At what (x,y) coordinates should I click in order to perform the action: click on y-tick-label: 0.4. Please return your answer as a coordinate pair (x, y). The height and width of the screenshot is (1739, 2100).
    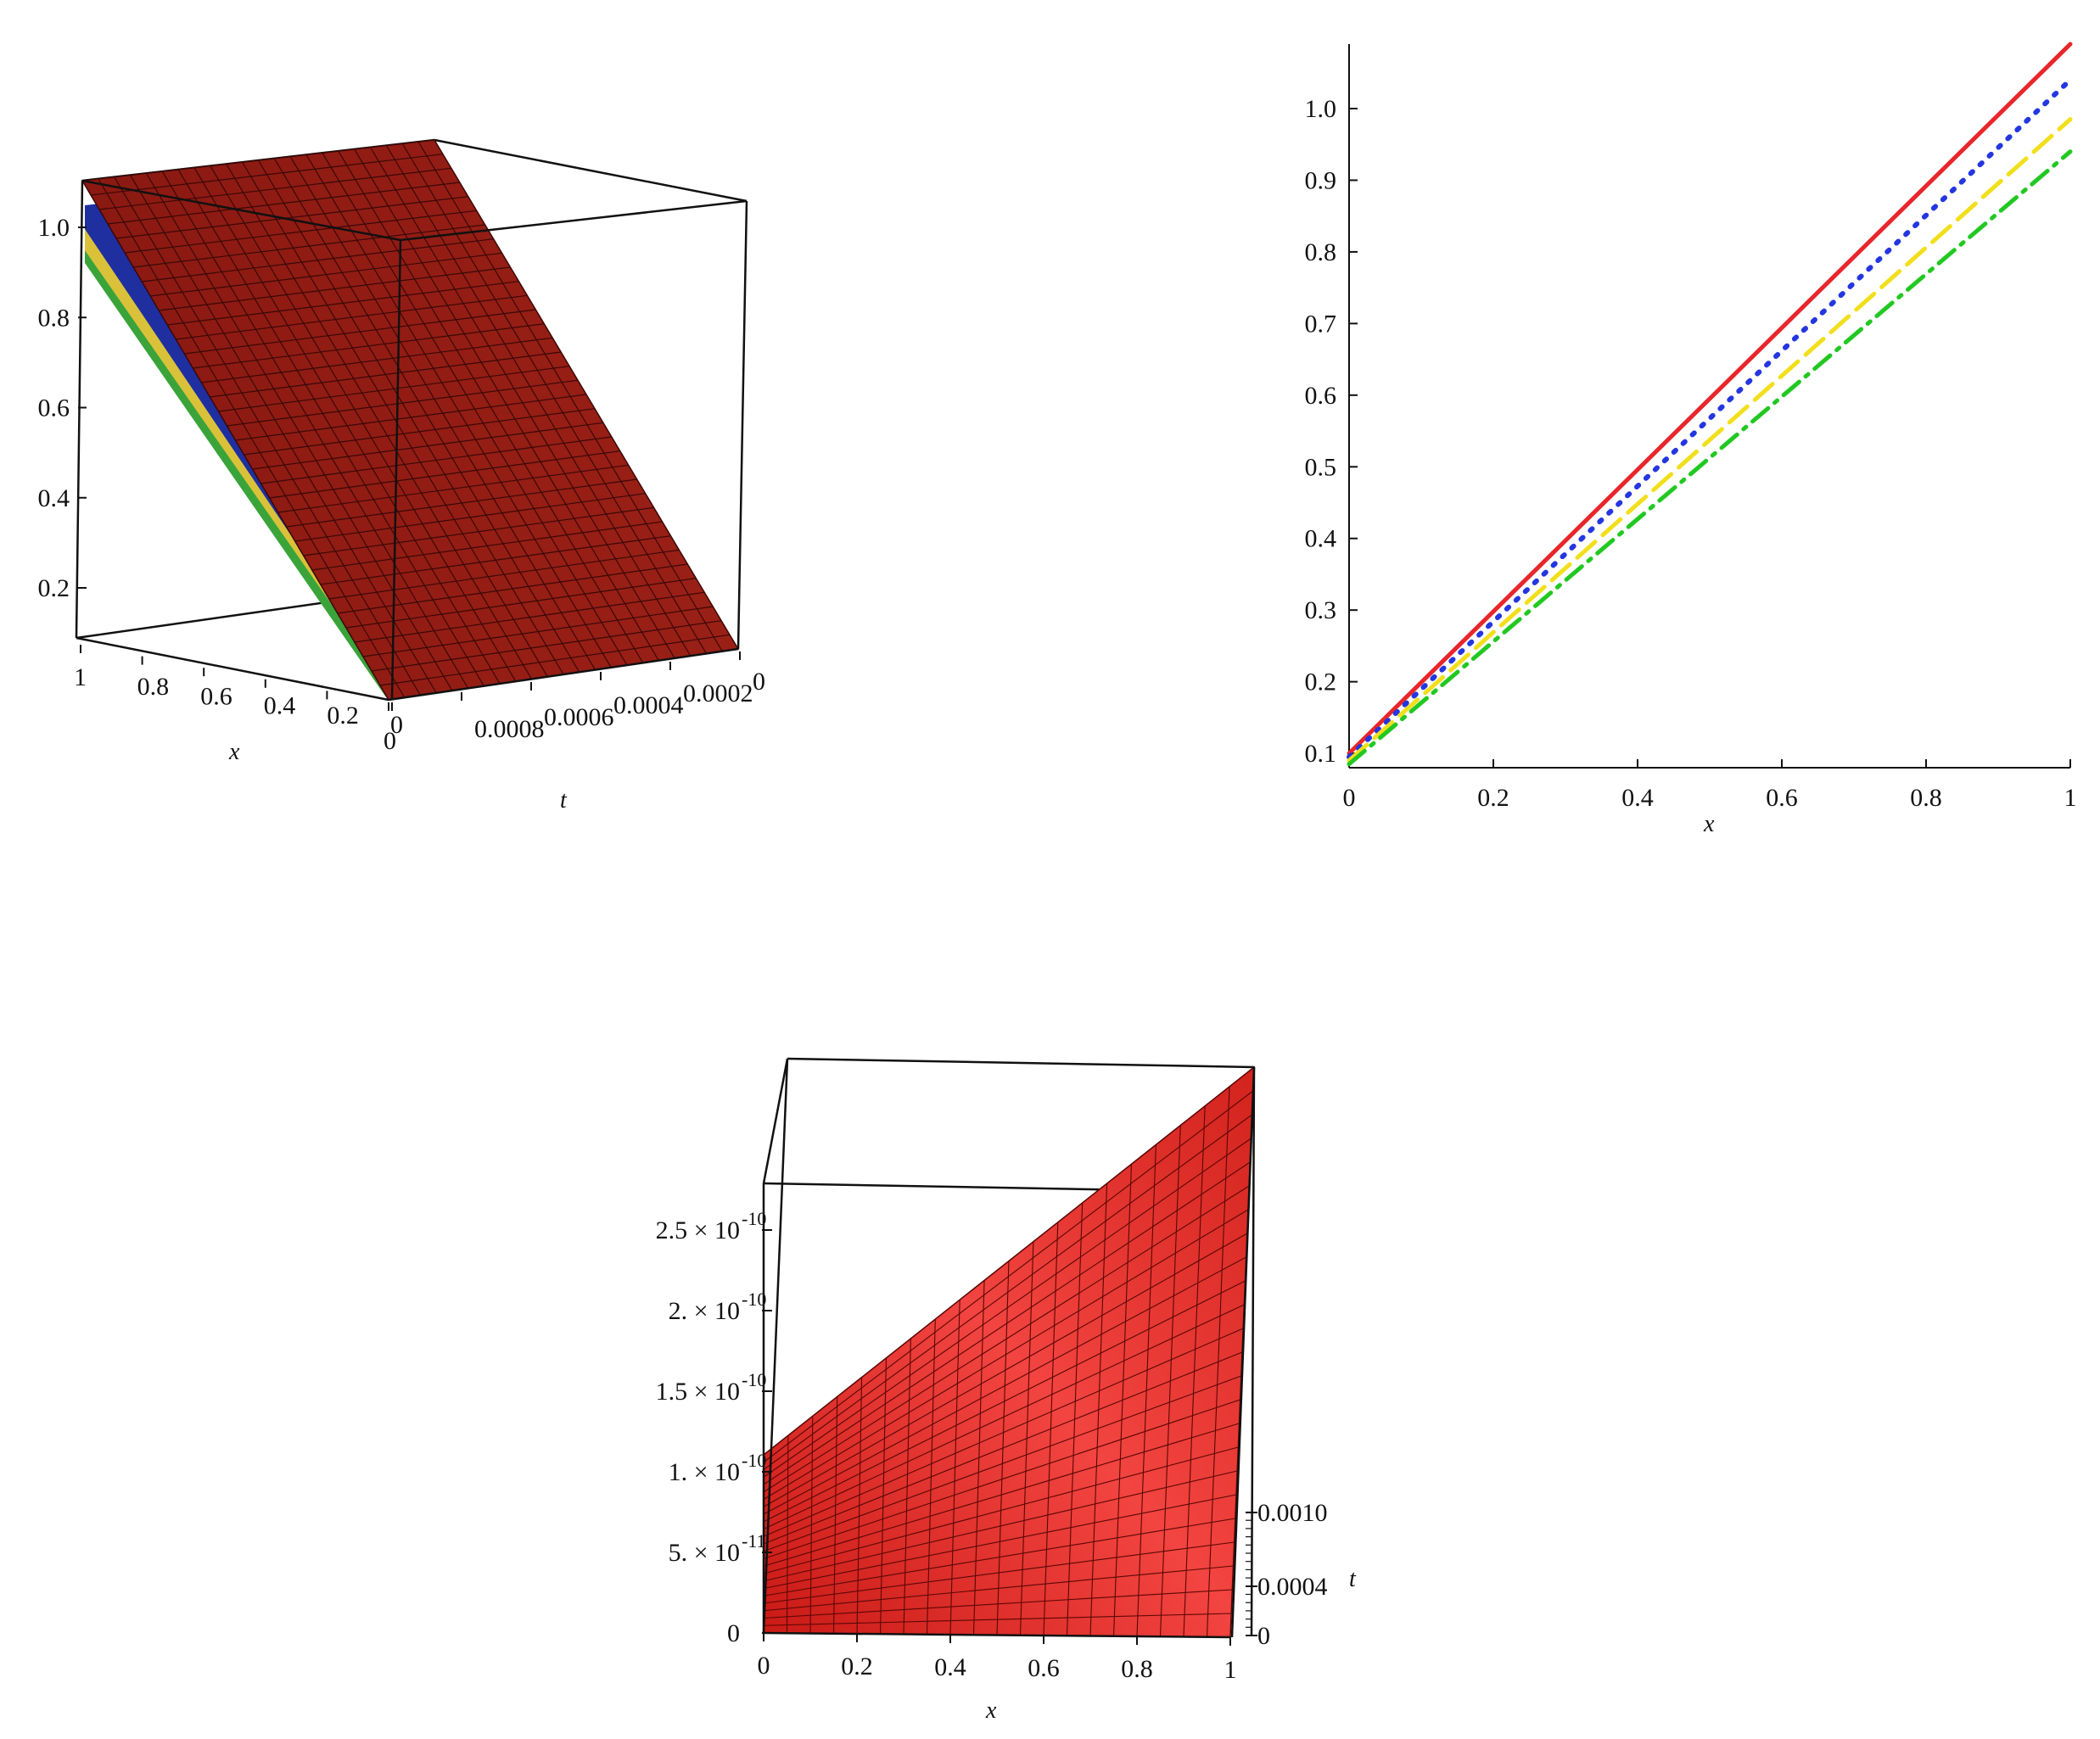
    Looking at the image, I should click on (1321, 539).